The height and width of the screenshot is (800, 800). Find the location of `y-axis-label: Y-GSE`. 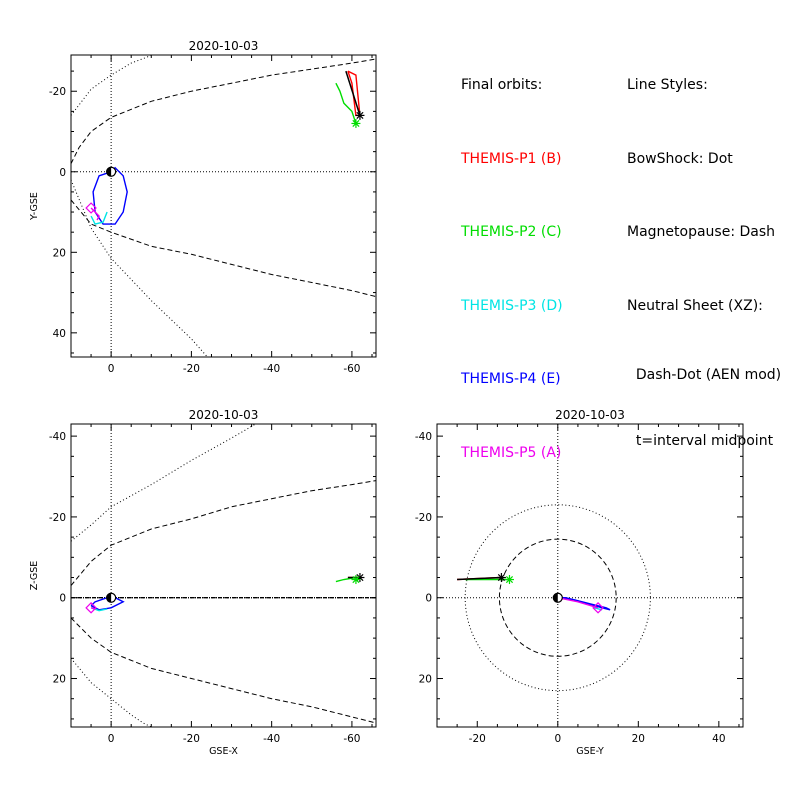

y-axis-label: Y-GSE is located at coordinates (34, 206).